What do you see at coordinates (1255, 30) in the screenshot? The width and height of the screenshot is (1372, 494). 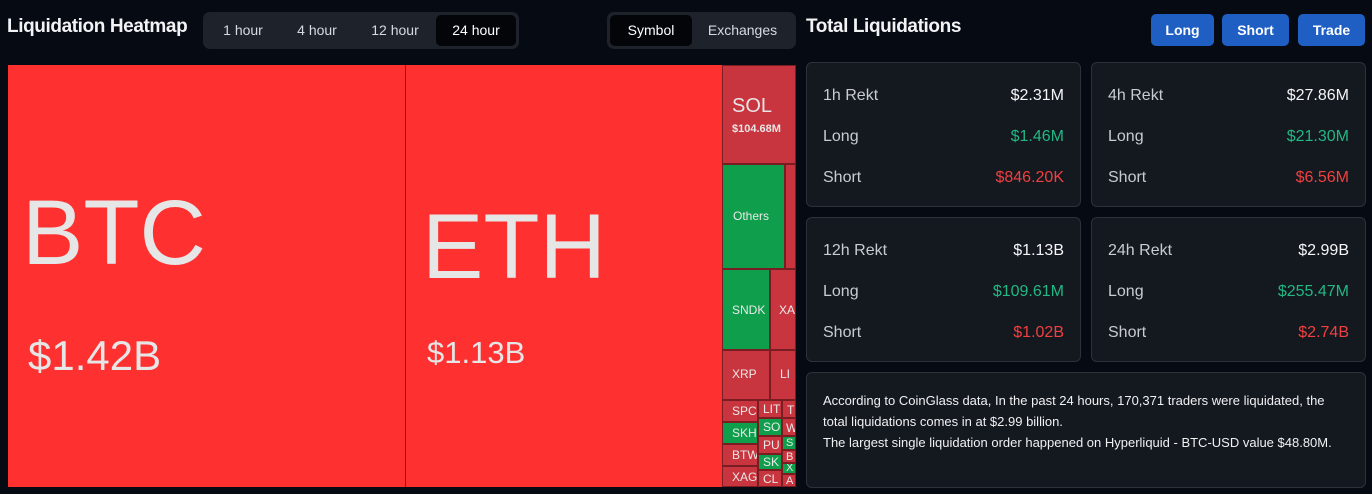 I see `short-button: Short` at bounding box center [1255, 30].